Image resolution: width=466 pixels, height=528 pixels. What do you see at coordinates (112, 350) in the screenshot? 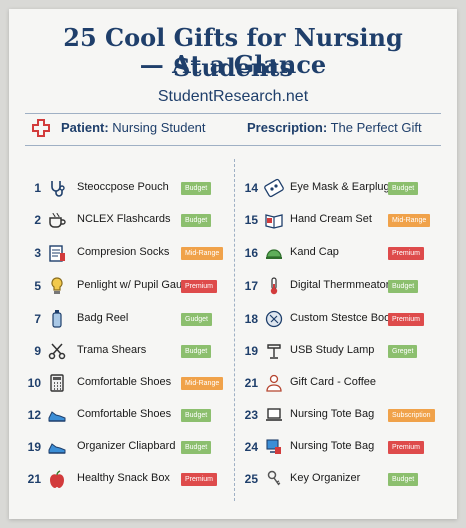
I see `gift-label: Trama Shears` at bounding box center [112, 350].